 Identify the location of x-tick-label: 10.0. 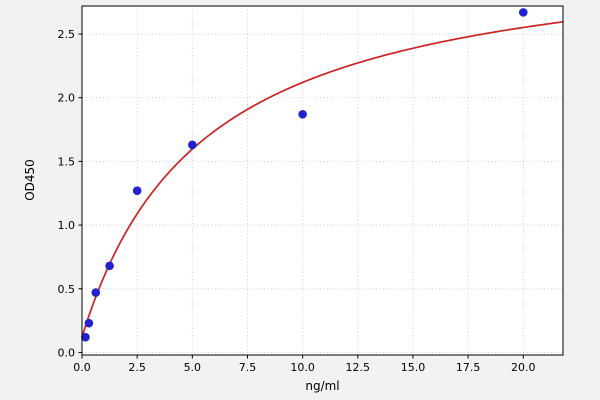
(302, 367).